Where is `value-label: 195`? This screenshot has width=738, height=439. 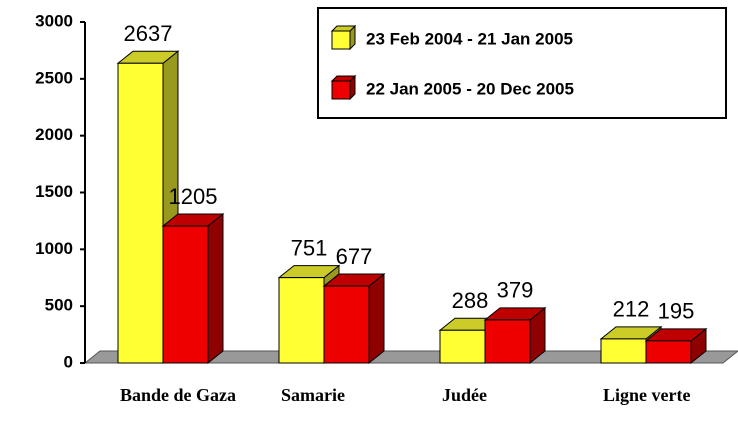
value-label: 195 is located at coordinates (676, 311).